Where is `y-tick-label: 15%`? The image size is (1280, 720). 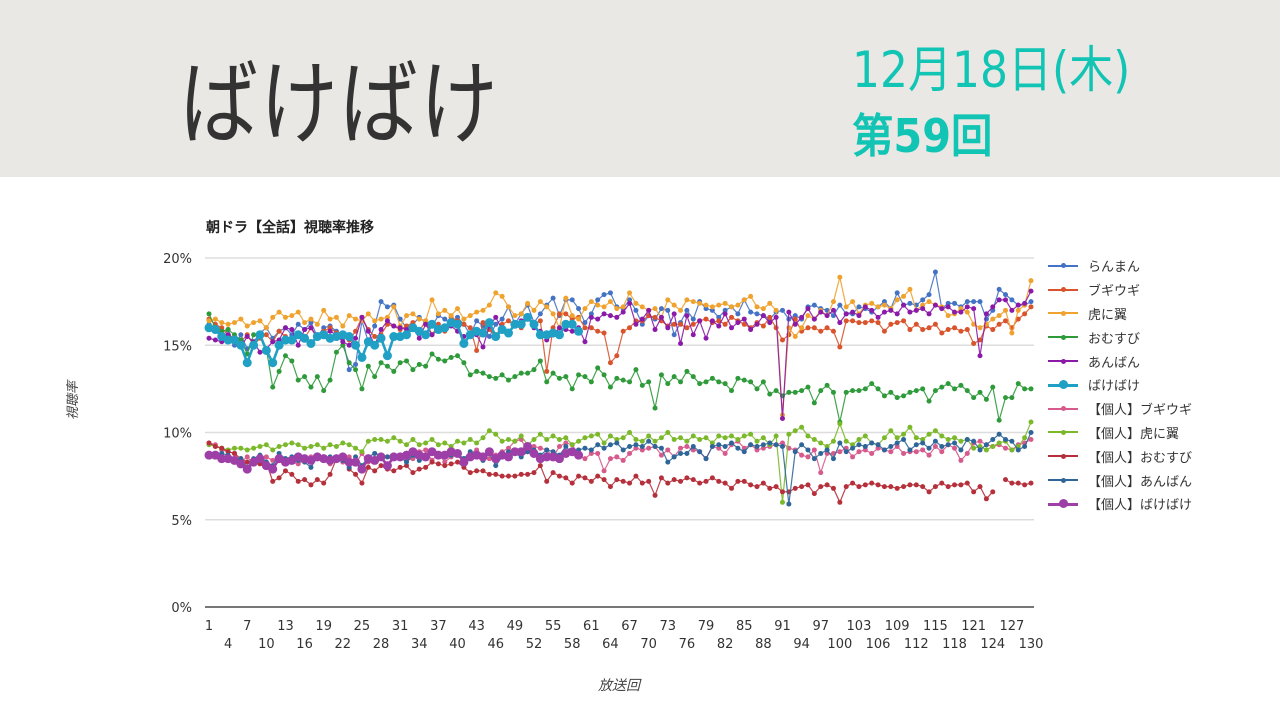 y-tick-label: 15% is located at coordinates (177, 346).